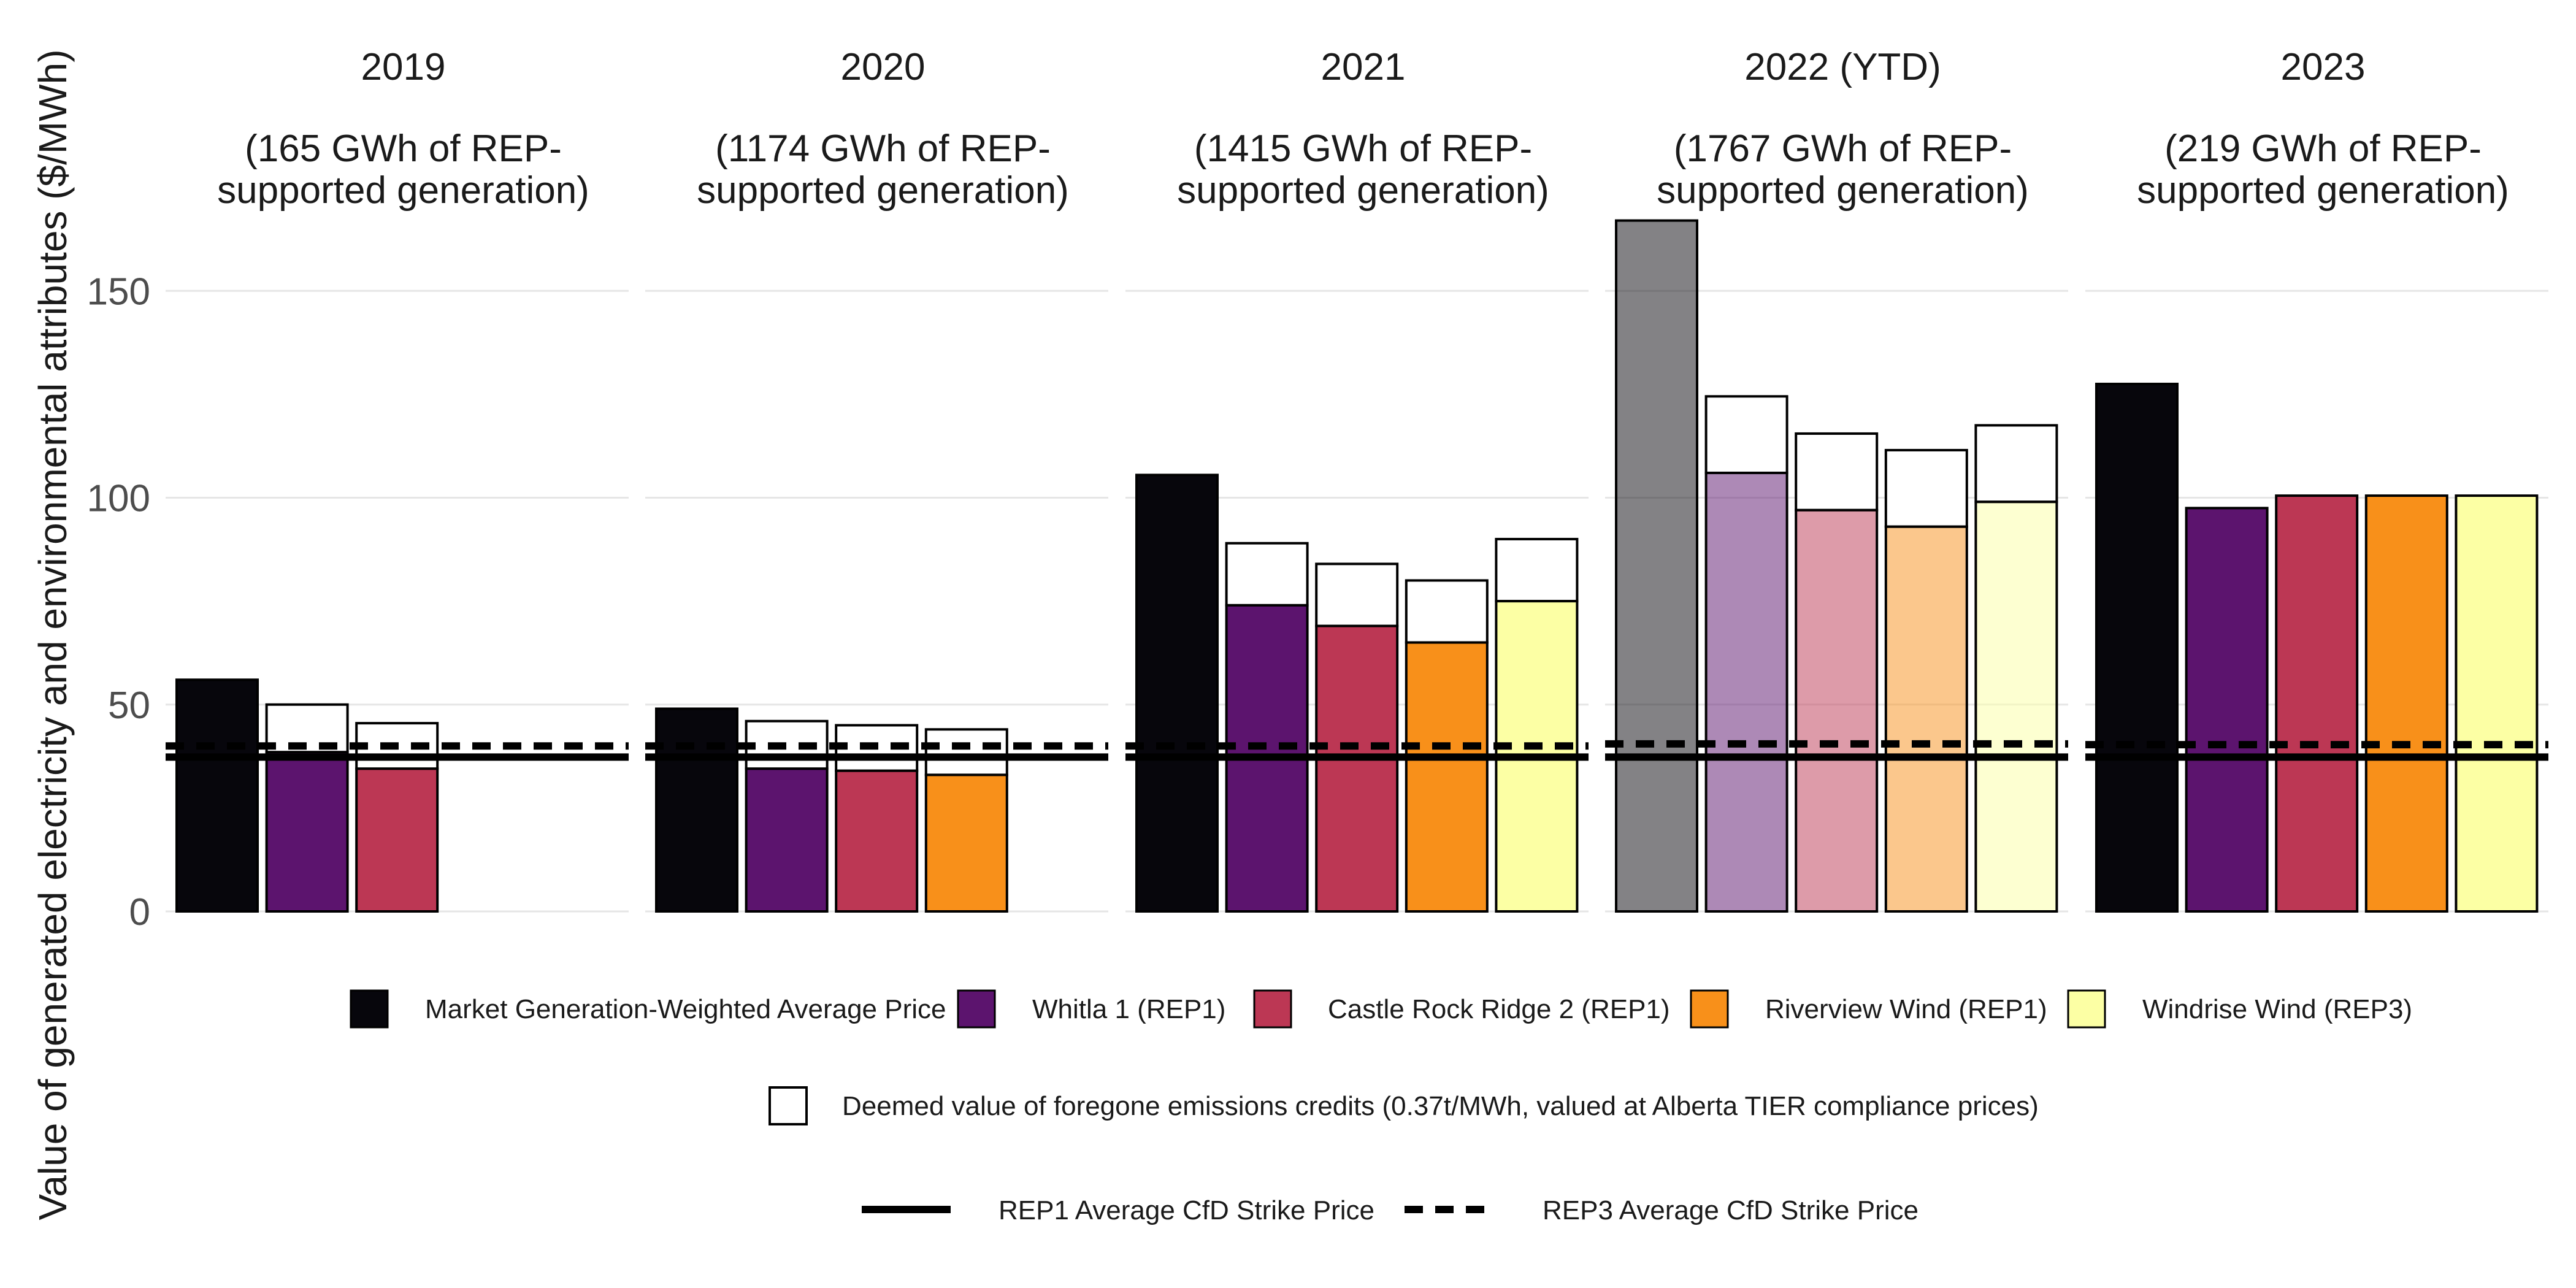  What do you see at coordinates (1709, 1009) in the screenshot?
I see `legend-swatch-riverview` at bounding box center [1709, 1009].